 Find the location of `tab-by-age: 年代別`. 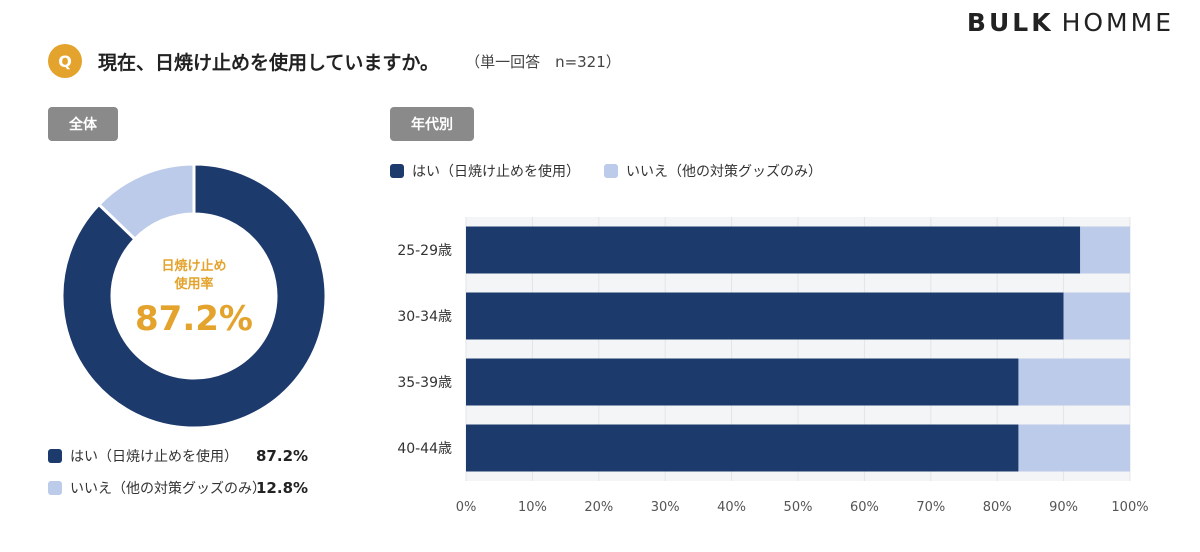

tab-by-age: 年代別 is located at coordinates (432, 124).